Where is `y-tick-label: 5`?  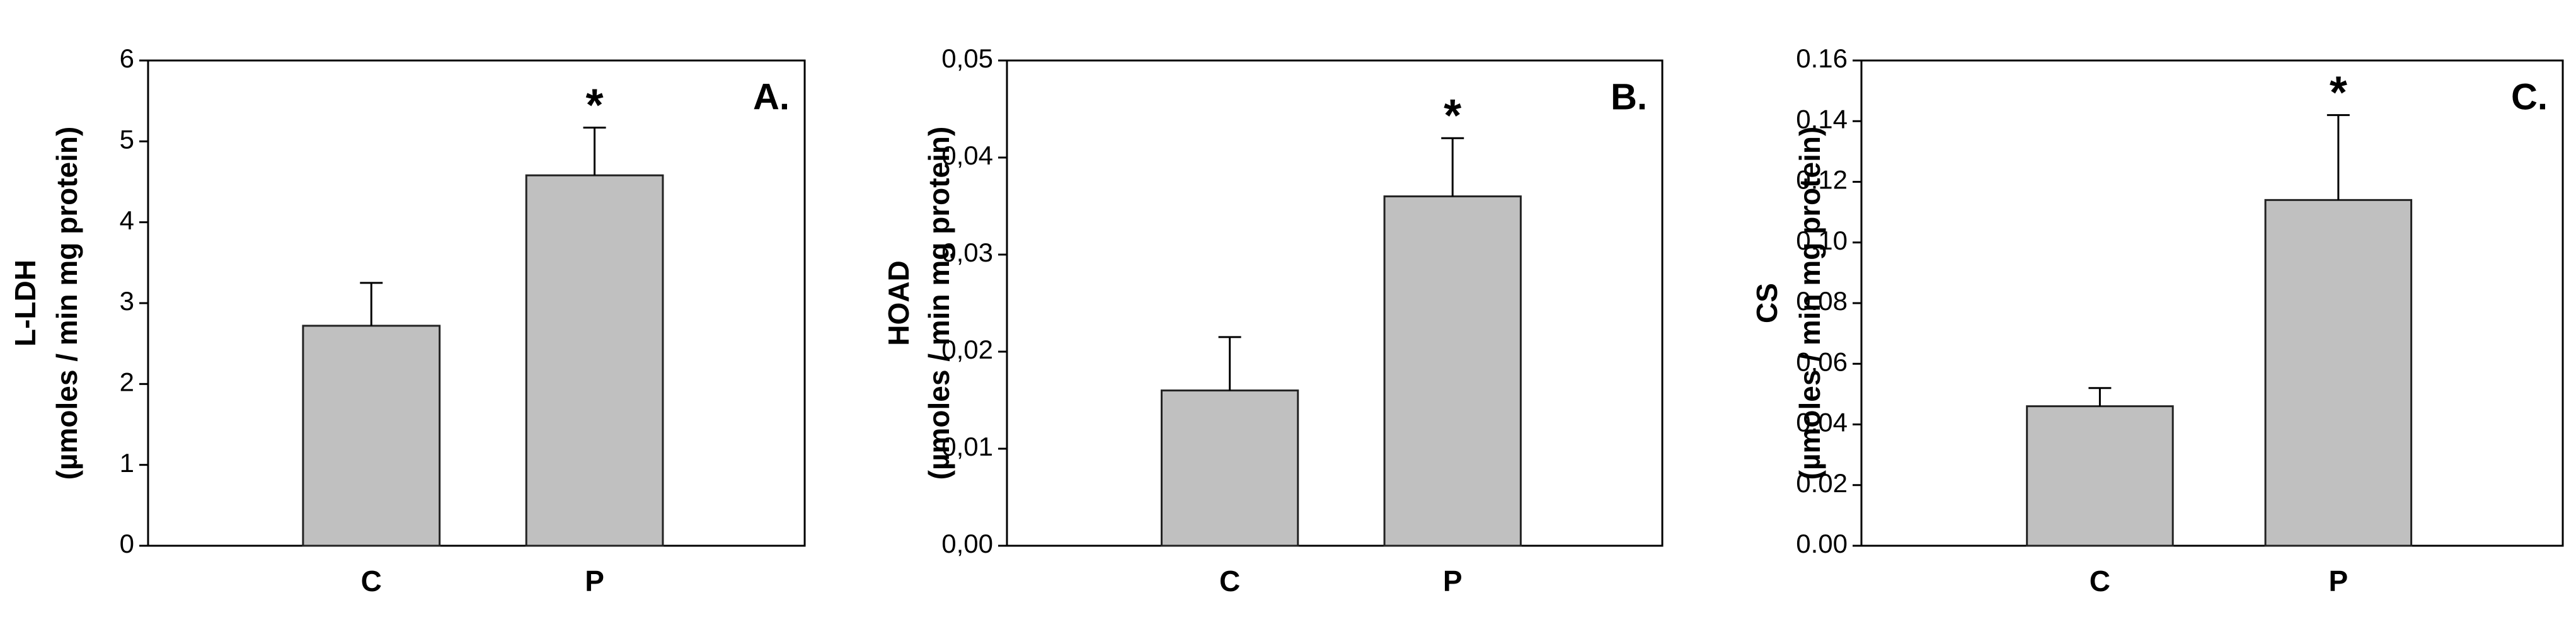 y-tick-label: 5 is located at coordinates (127, 139).